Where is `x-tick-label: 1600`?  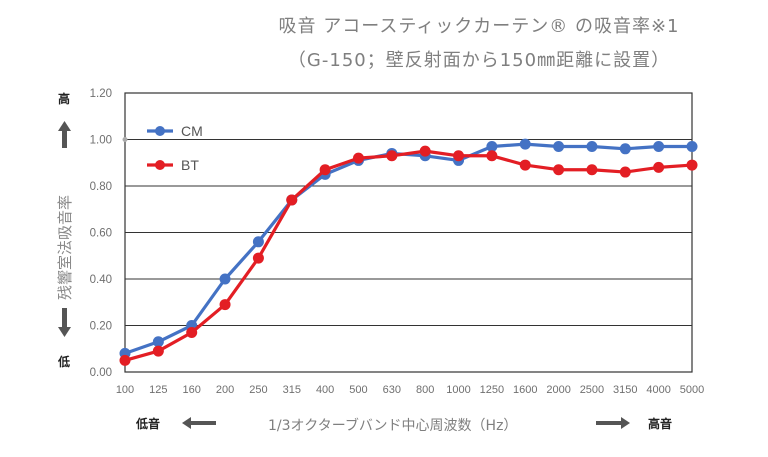 x-tick-label: 1600 is located at coordinates (525, 390).